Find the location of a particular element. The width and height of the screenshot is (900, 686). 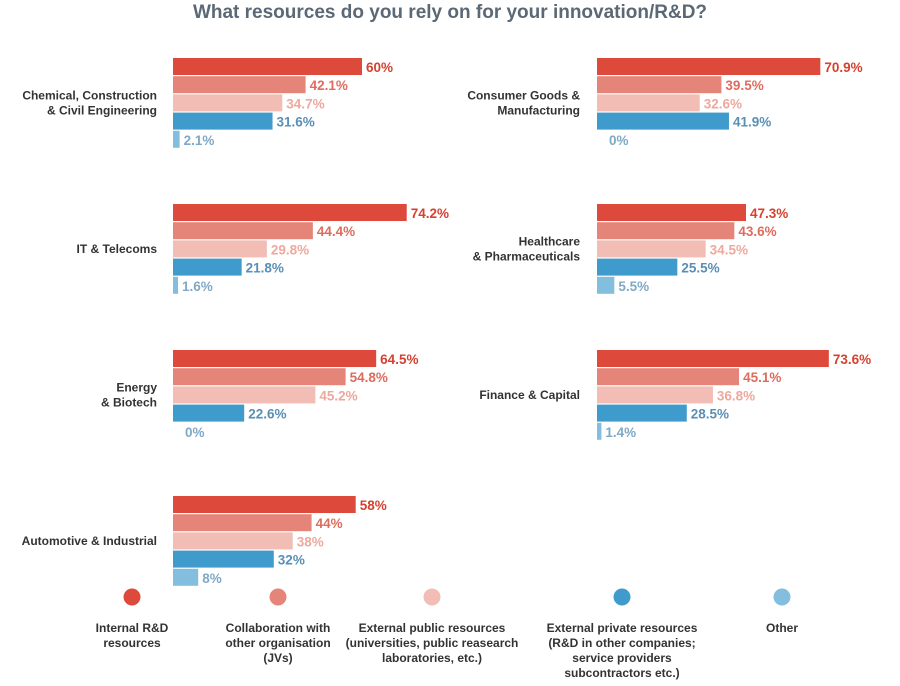

bar-chemical-construction-civil-engineering-collaboration-with-other is located at coordinates (239, 85).